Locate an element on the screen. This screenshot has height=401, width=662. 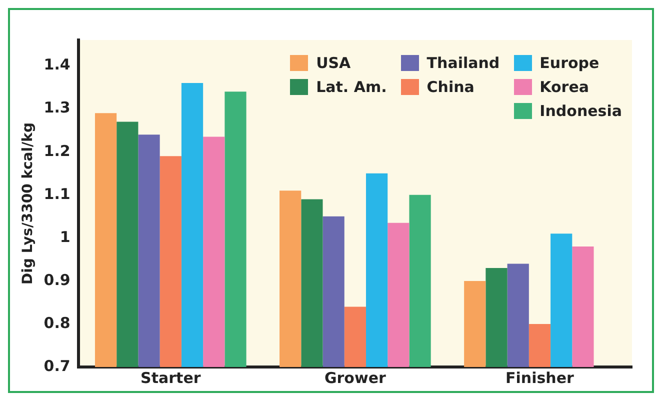
y-tick-label: 1.2 is located at coordinates (57, 151).